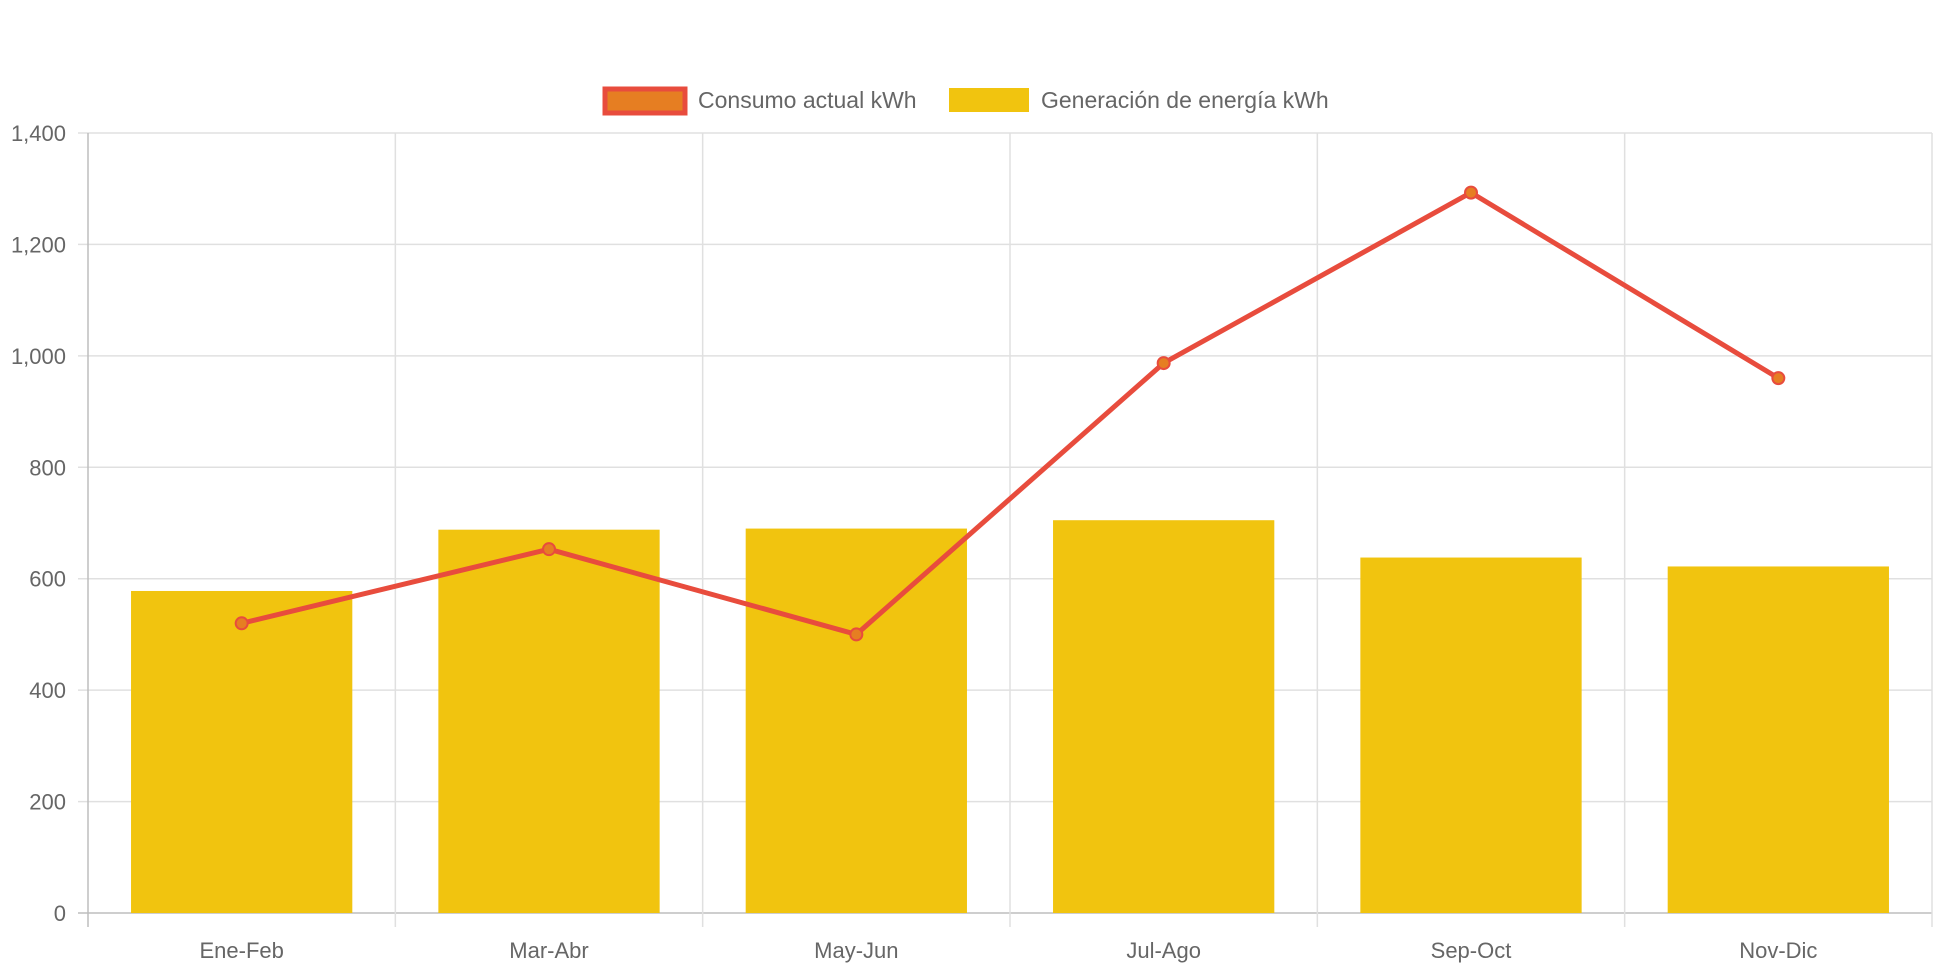 This screenshot has width=1942, height=975. I want to click on x-tick-label: Sep-Oct, so click(1471, 950).